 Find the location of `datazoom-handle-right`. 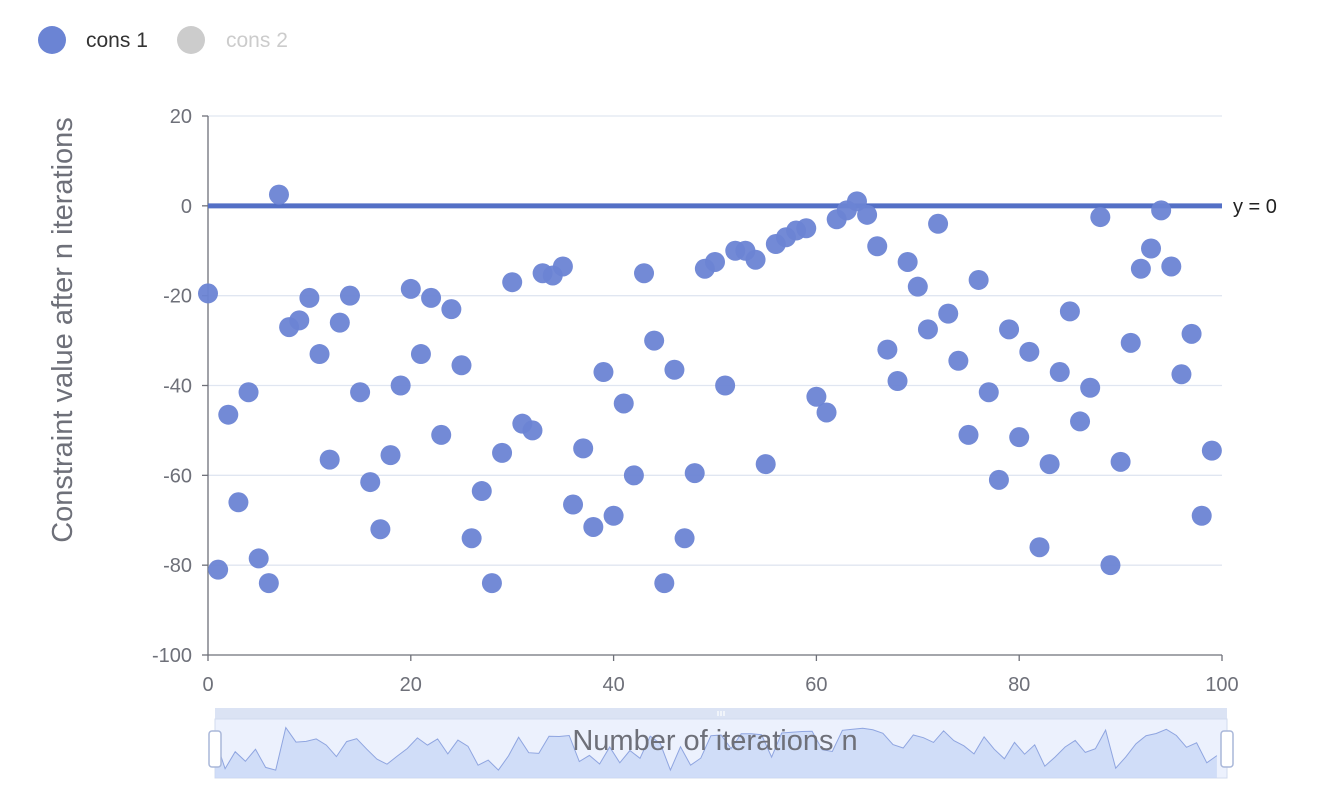

datazoom-handle-right is located at coordinates (1227, 749).